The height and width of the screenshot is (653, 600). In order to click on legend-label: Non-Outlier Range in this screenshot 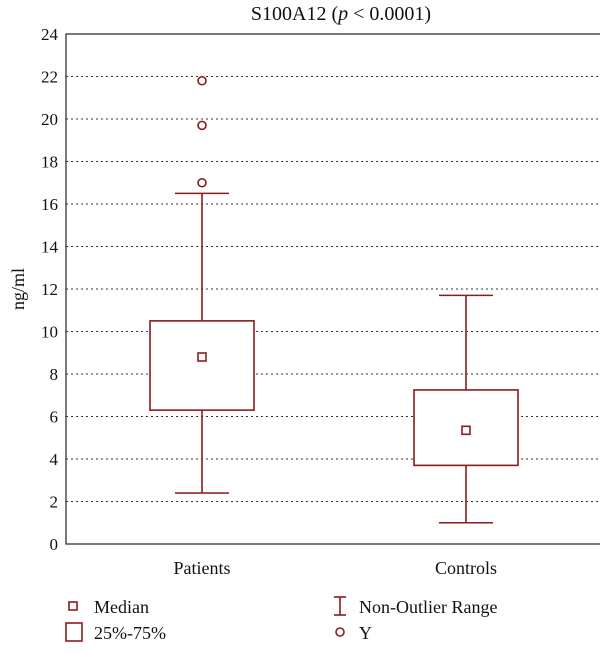, I will do `click(428, 607)`.